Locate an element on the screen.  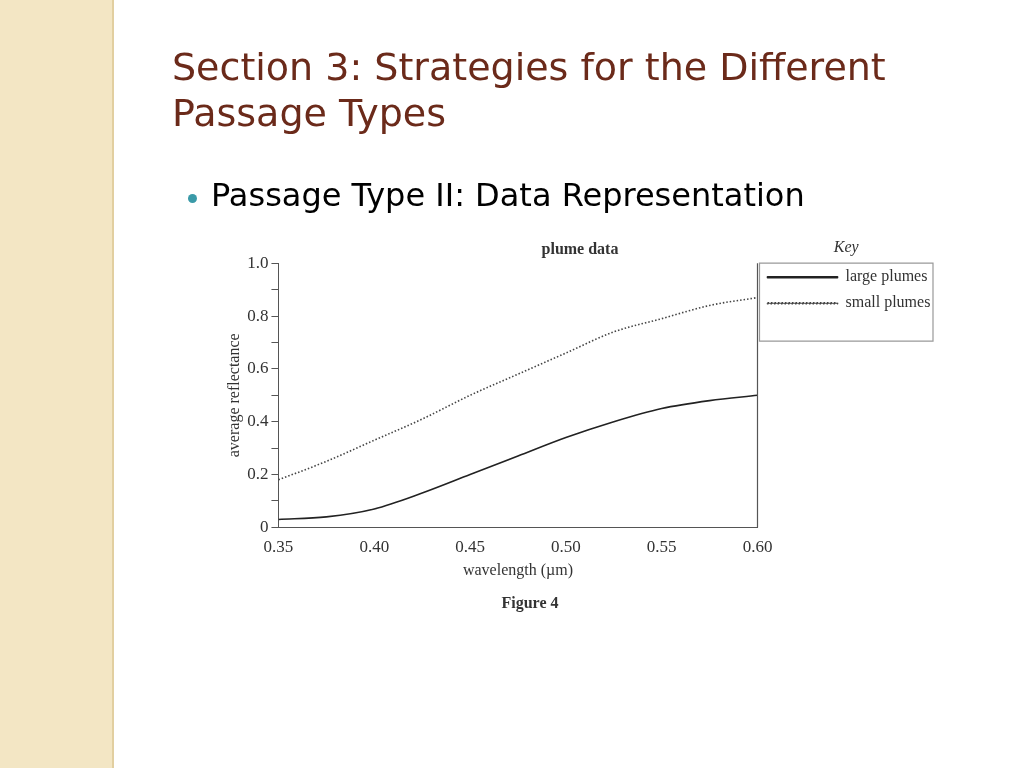
y-tick-label: 0.2 is located at coordinates (258, 474).